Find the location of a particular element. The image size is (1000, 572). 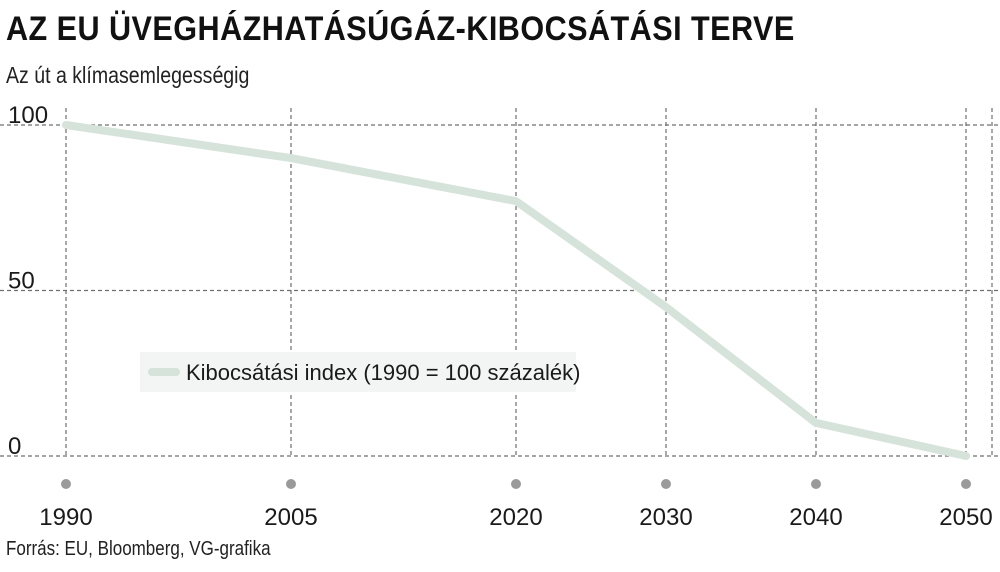

legend-label: Kibocsátási index (1990 = 100 százalék) is located at coordinates (383, 372).